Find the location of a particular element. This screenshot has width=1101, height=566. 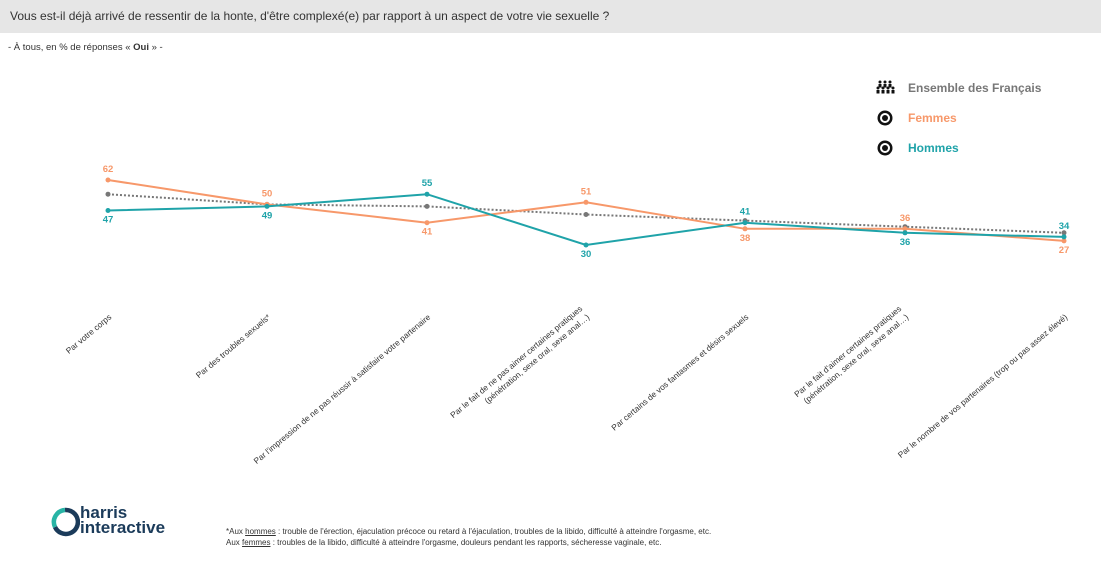

label-hommes-4: 41 is located at coordinates (745, 212).